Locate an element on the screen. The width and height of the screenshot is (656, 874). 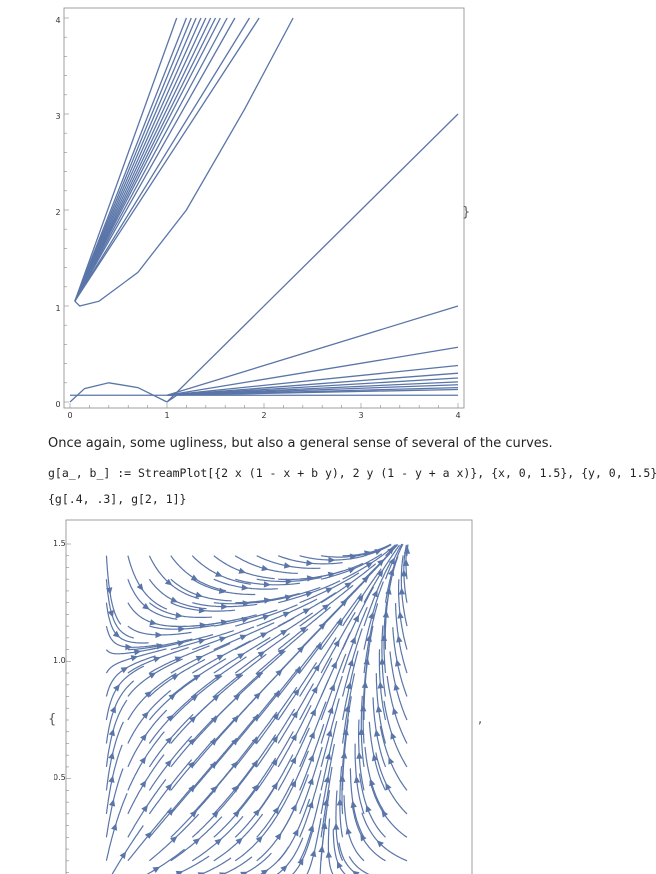
top-ytick-1: 1 is located at coordinates (57, 308).